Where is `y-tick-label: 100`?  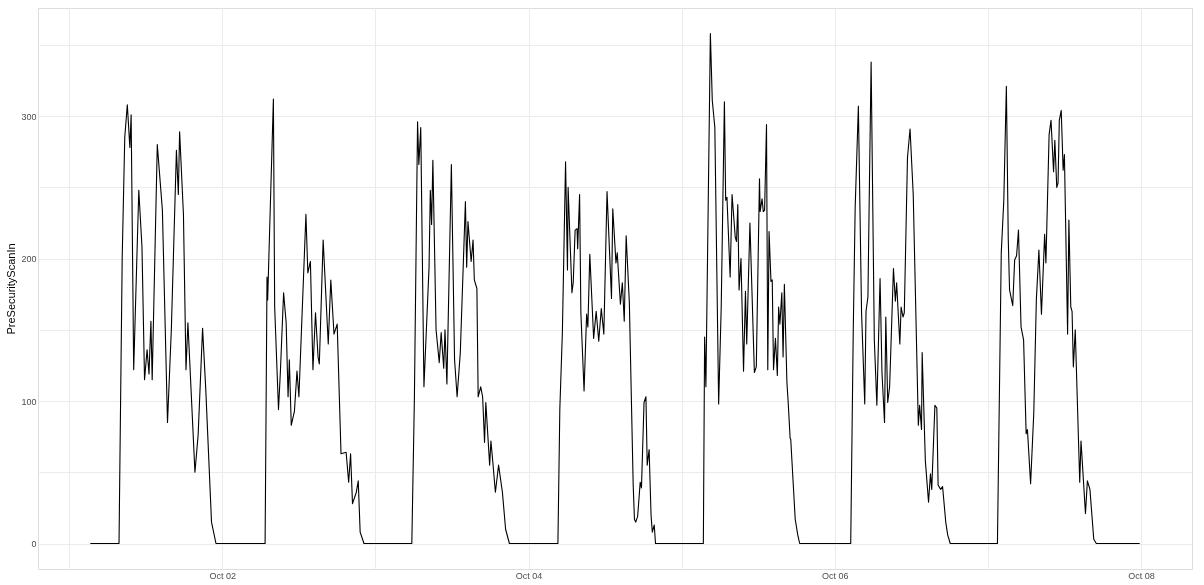 y-tick-label: 100 is located at coordinates (29, 401).